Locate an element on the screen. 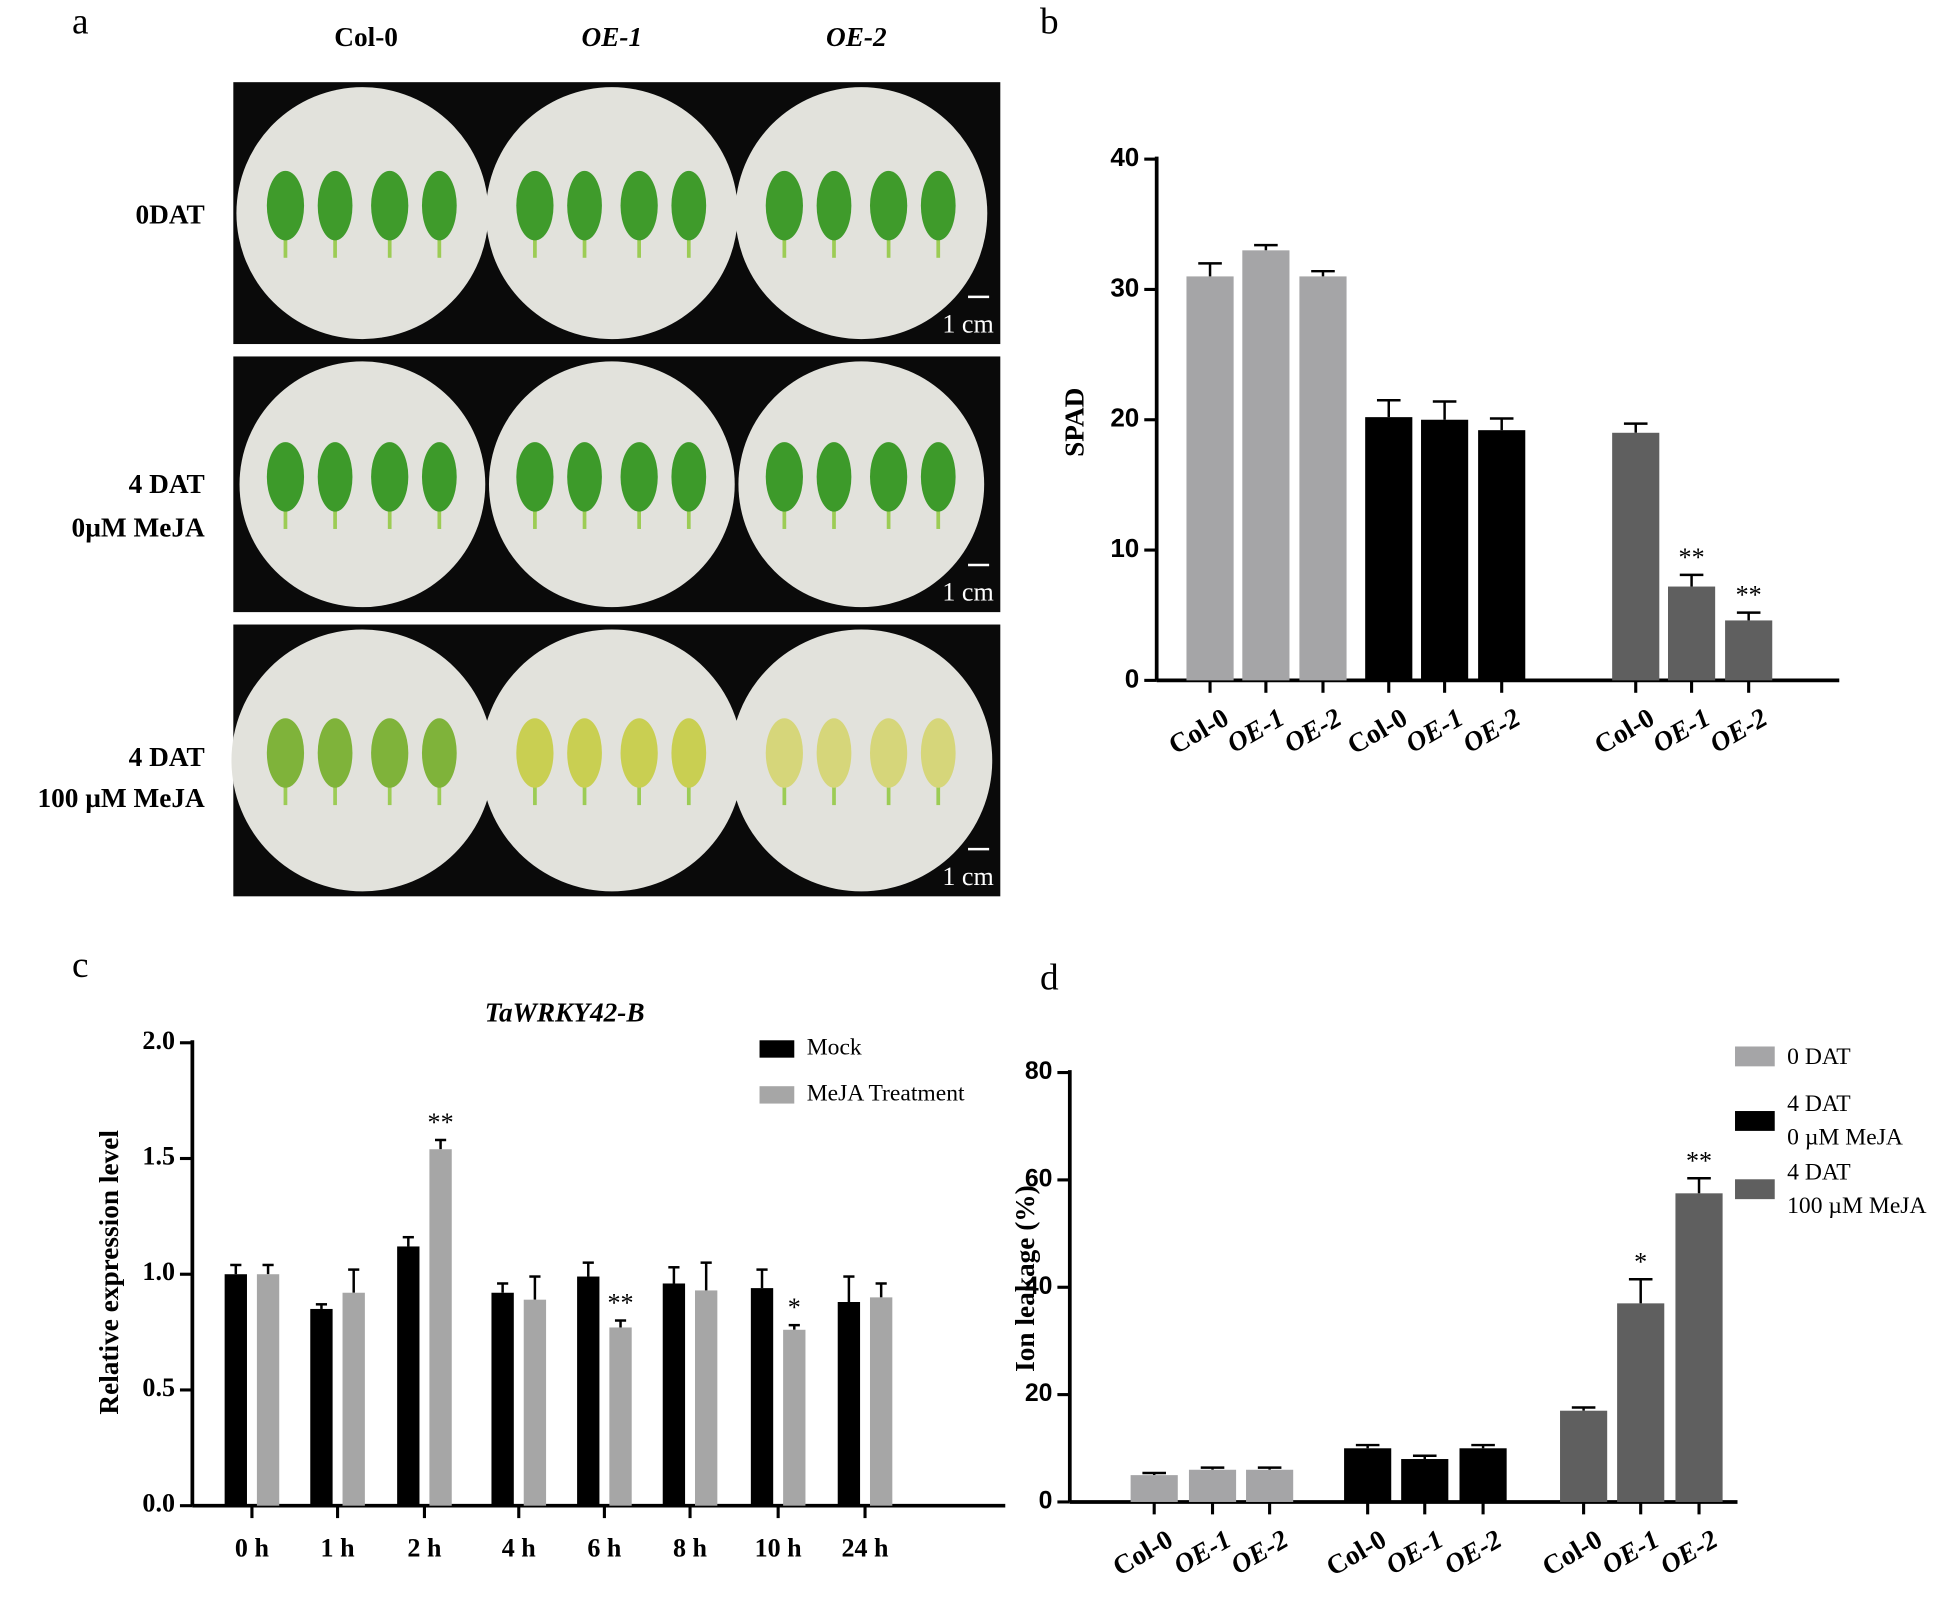 The image size is (1946, 1604). legend-item: 4 DAT 100 µM MeJA is located at coordinates (1857, 1189).